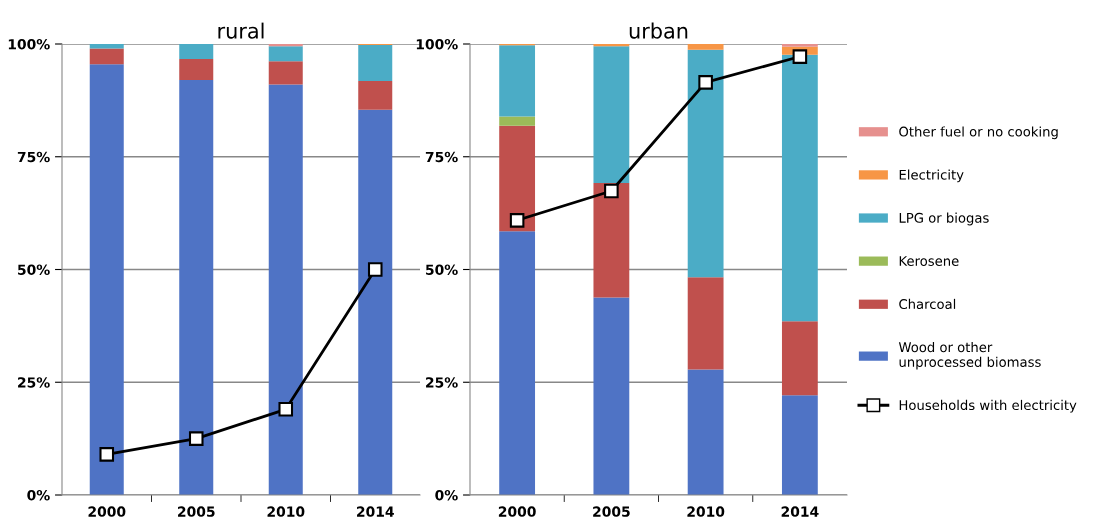 This screenshot has width=1105, height=527. Describe the element at coordinates (241, 30) in the screenshot. I see `chart-title: rural` at that location.